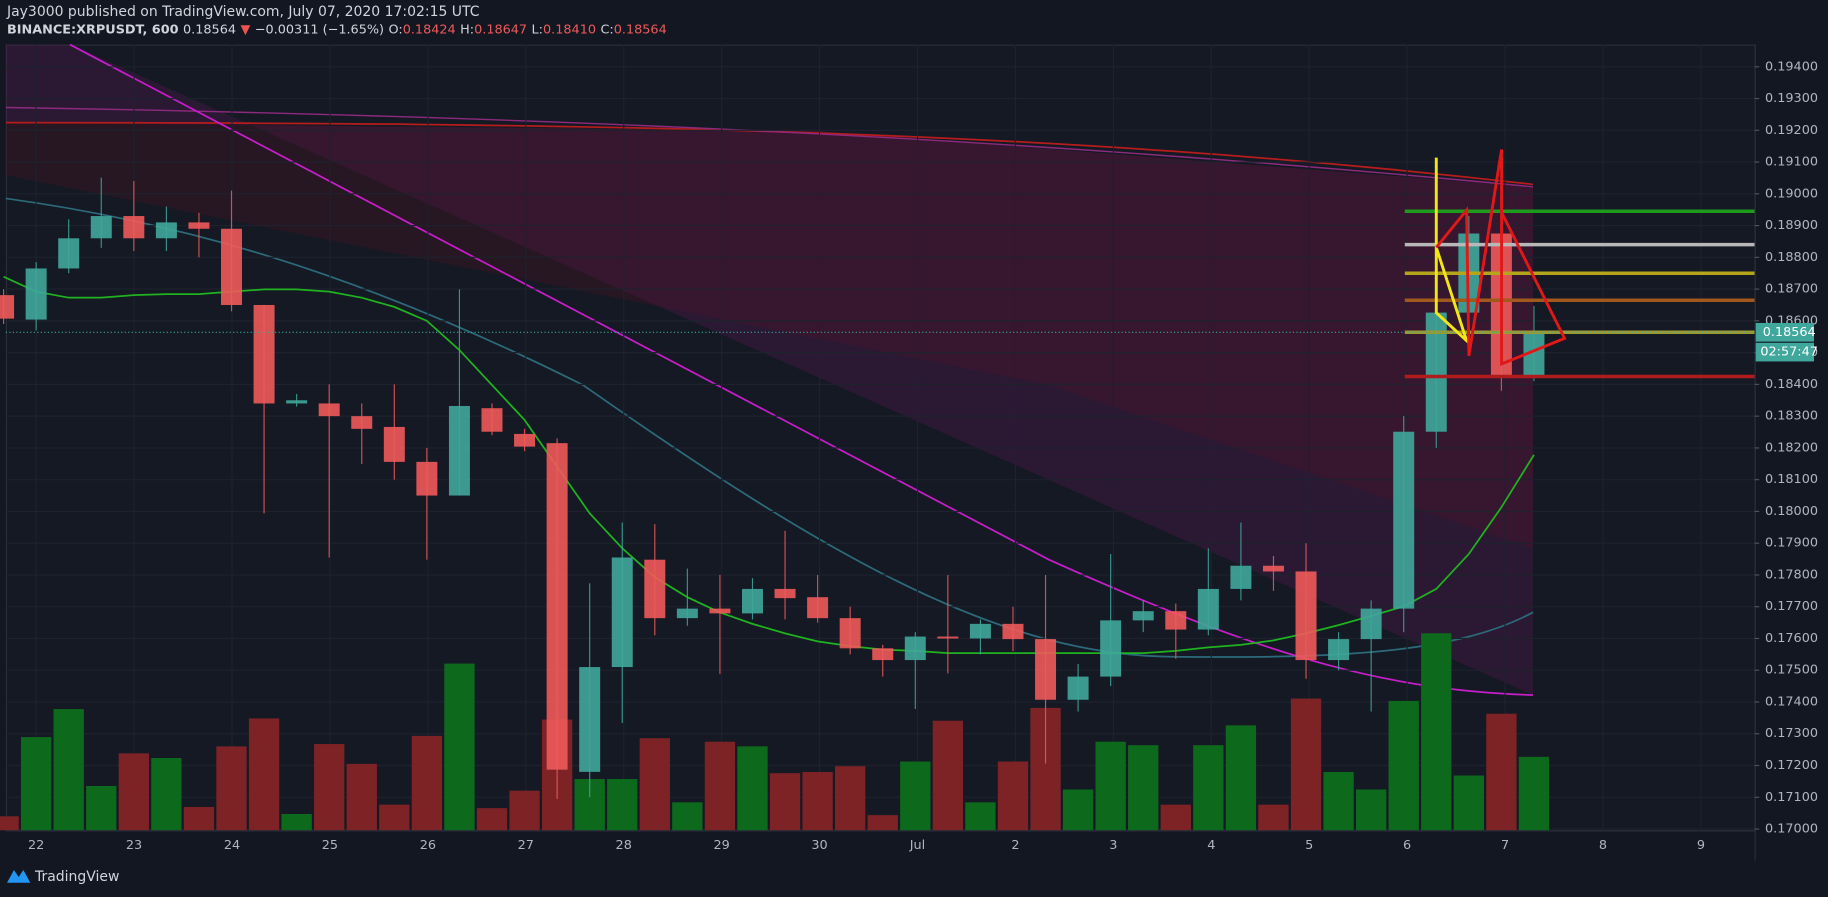 This screenshot has height=897, width=1828. I want to click on countdown-box, so click(1785, 352).